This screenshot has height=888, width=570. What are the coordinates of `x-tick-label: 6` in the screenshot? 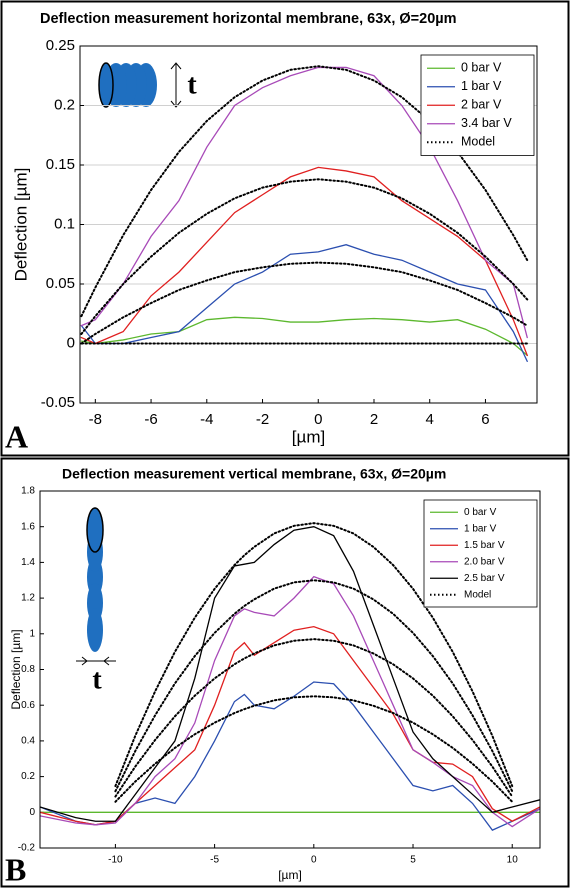 It's located at (485, 419).